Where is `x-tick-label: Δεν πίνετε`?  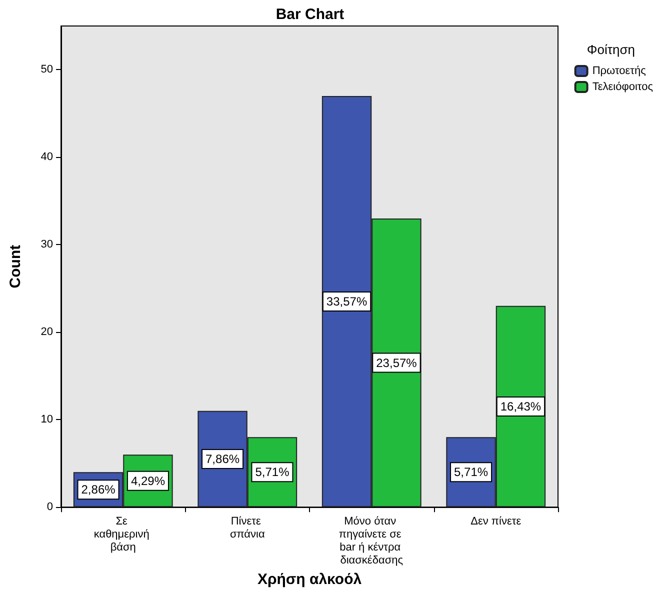 x-tick-label: Δεν πίνετε is located at coordinates (496, 522).